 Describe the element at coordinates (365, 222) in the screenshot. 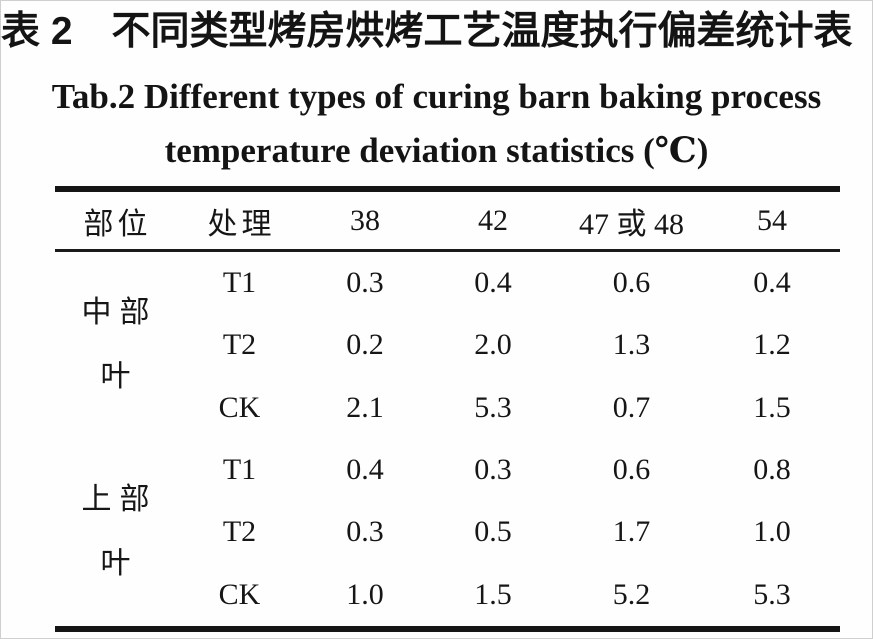

I see `column-header-temp-38: 38` at that location.